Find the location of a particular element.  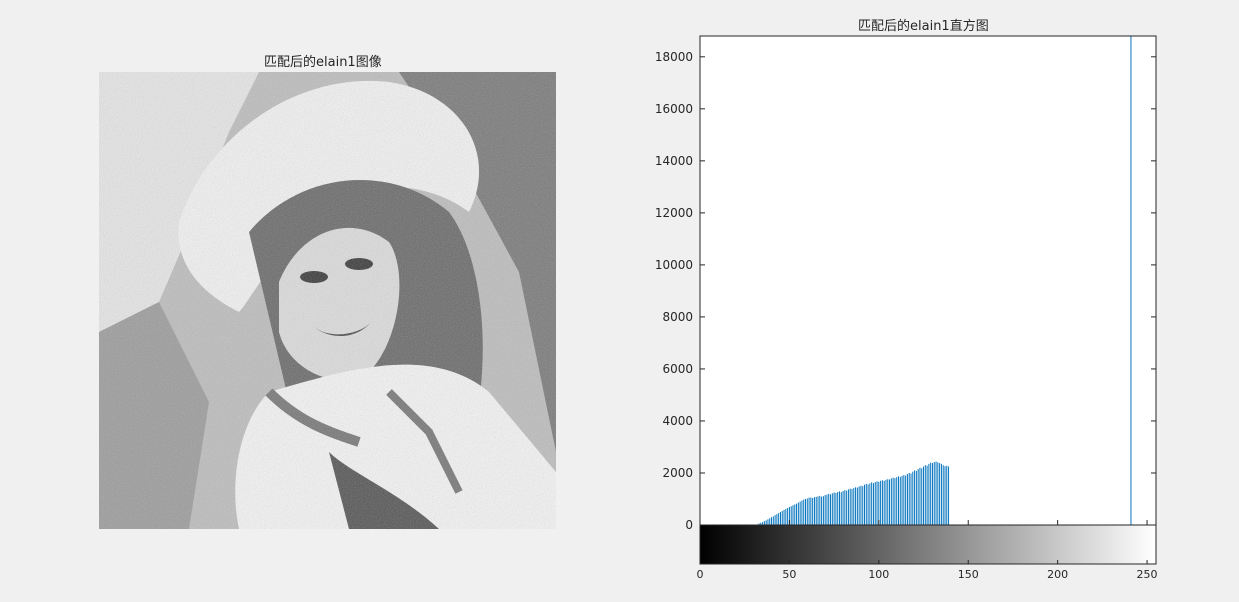

image-title: 匹配后的elain1图像 is located at coordinates (323, 62).